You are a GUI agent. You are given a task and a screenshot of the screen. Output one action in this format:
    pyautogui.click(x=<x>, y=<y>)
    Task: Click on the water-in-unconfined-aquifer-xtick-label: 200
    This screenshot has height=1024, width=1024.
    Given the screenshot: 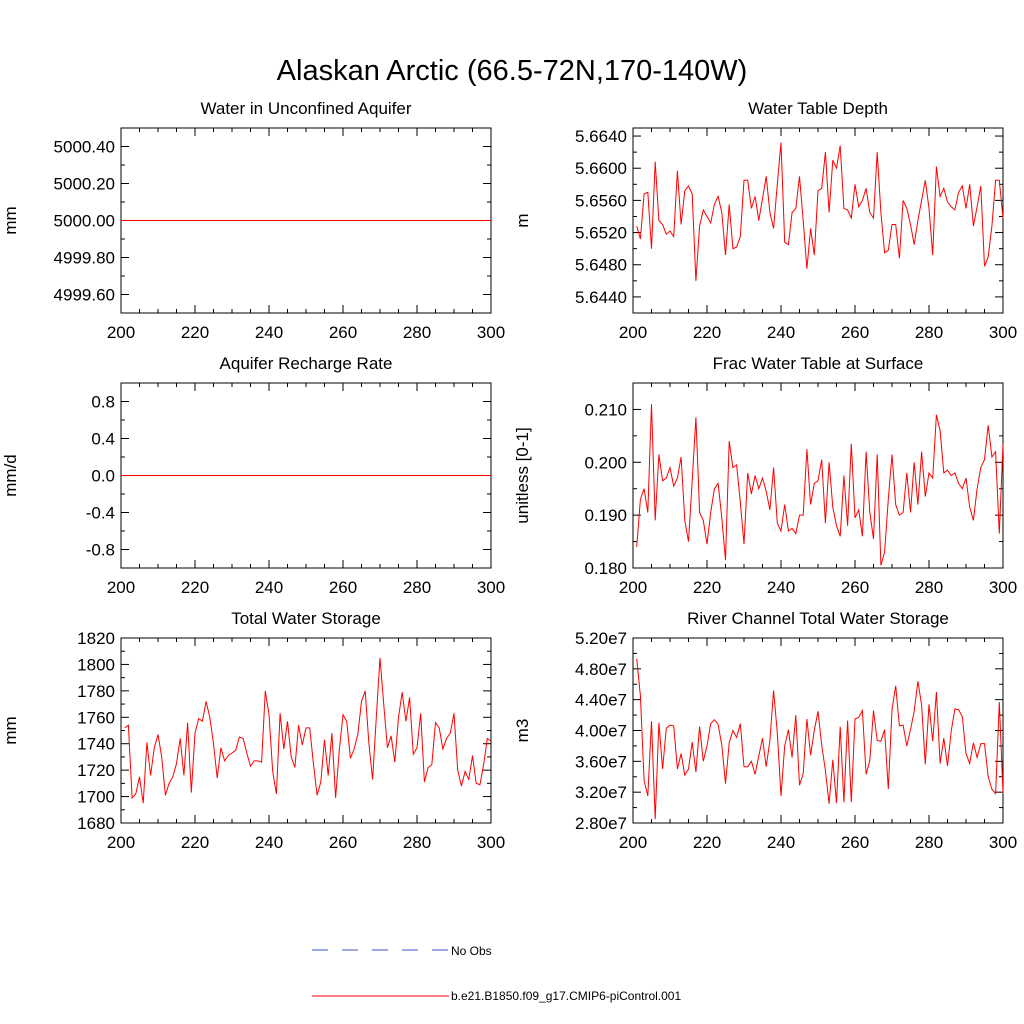 What is the action you would take?
    pyautogui.click(x=121, y=332)
    